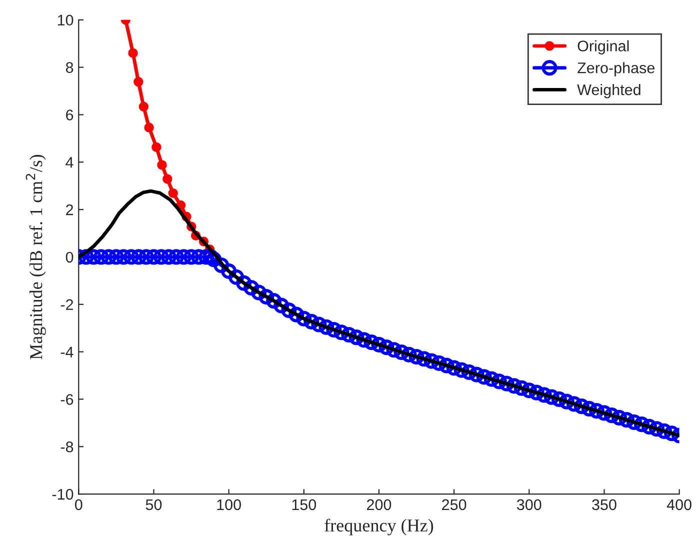 This screenshot has height=552, width=696. What do you see at coordinates (70, 257) in the screenshot?
I see `y-tick-label: 0` at bounding box center [70, 257].